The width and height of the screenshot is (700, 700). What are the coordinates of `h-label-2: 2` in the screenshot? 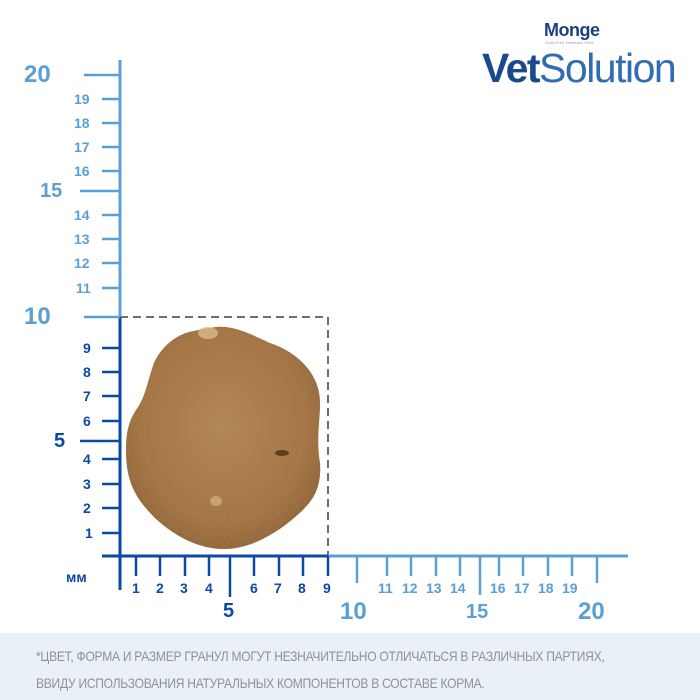 It's located at (160, 588).